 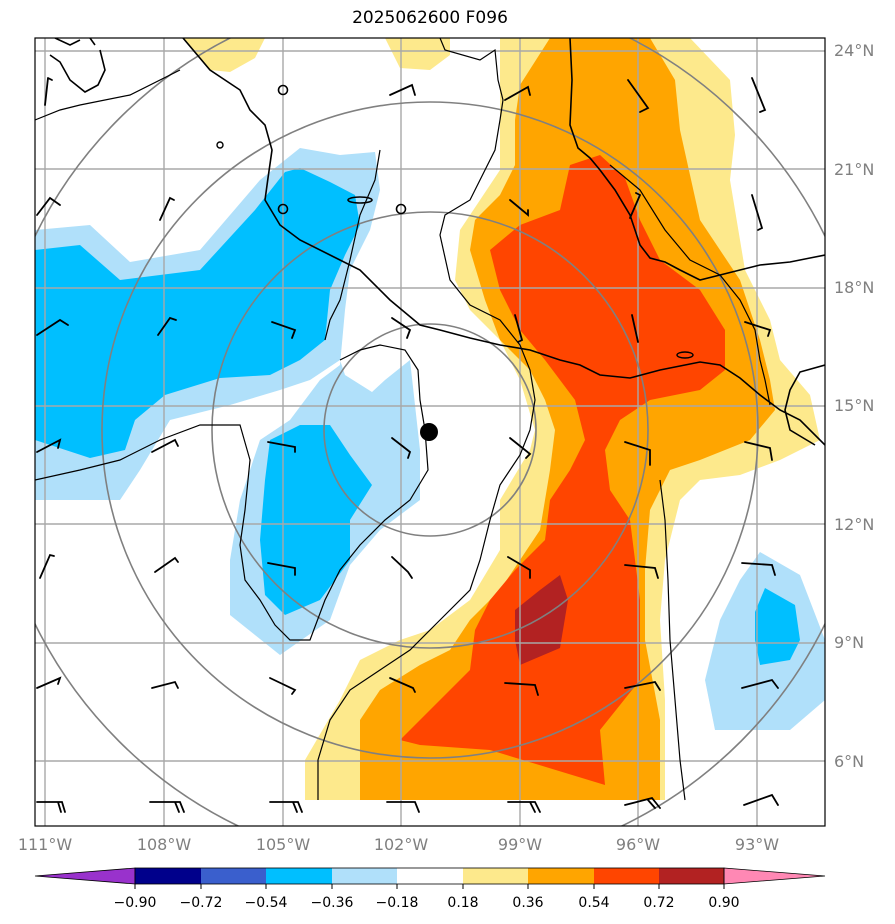 I want to click on yellow-region-north-center, so click(x=417, y=54).